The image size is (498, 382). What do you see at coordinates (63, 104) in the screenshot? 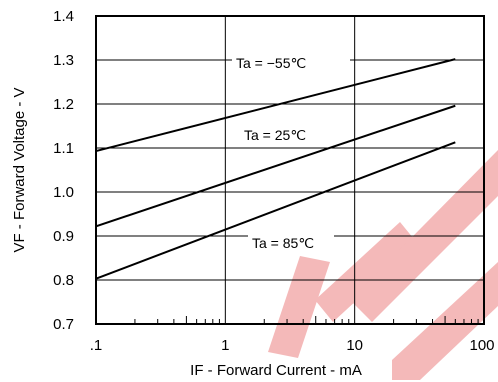
I see `y-tick-label: 1.2` at bounding box center [63, 104].